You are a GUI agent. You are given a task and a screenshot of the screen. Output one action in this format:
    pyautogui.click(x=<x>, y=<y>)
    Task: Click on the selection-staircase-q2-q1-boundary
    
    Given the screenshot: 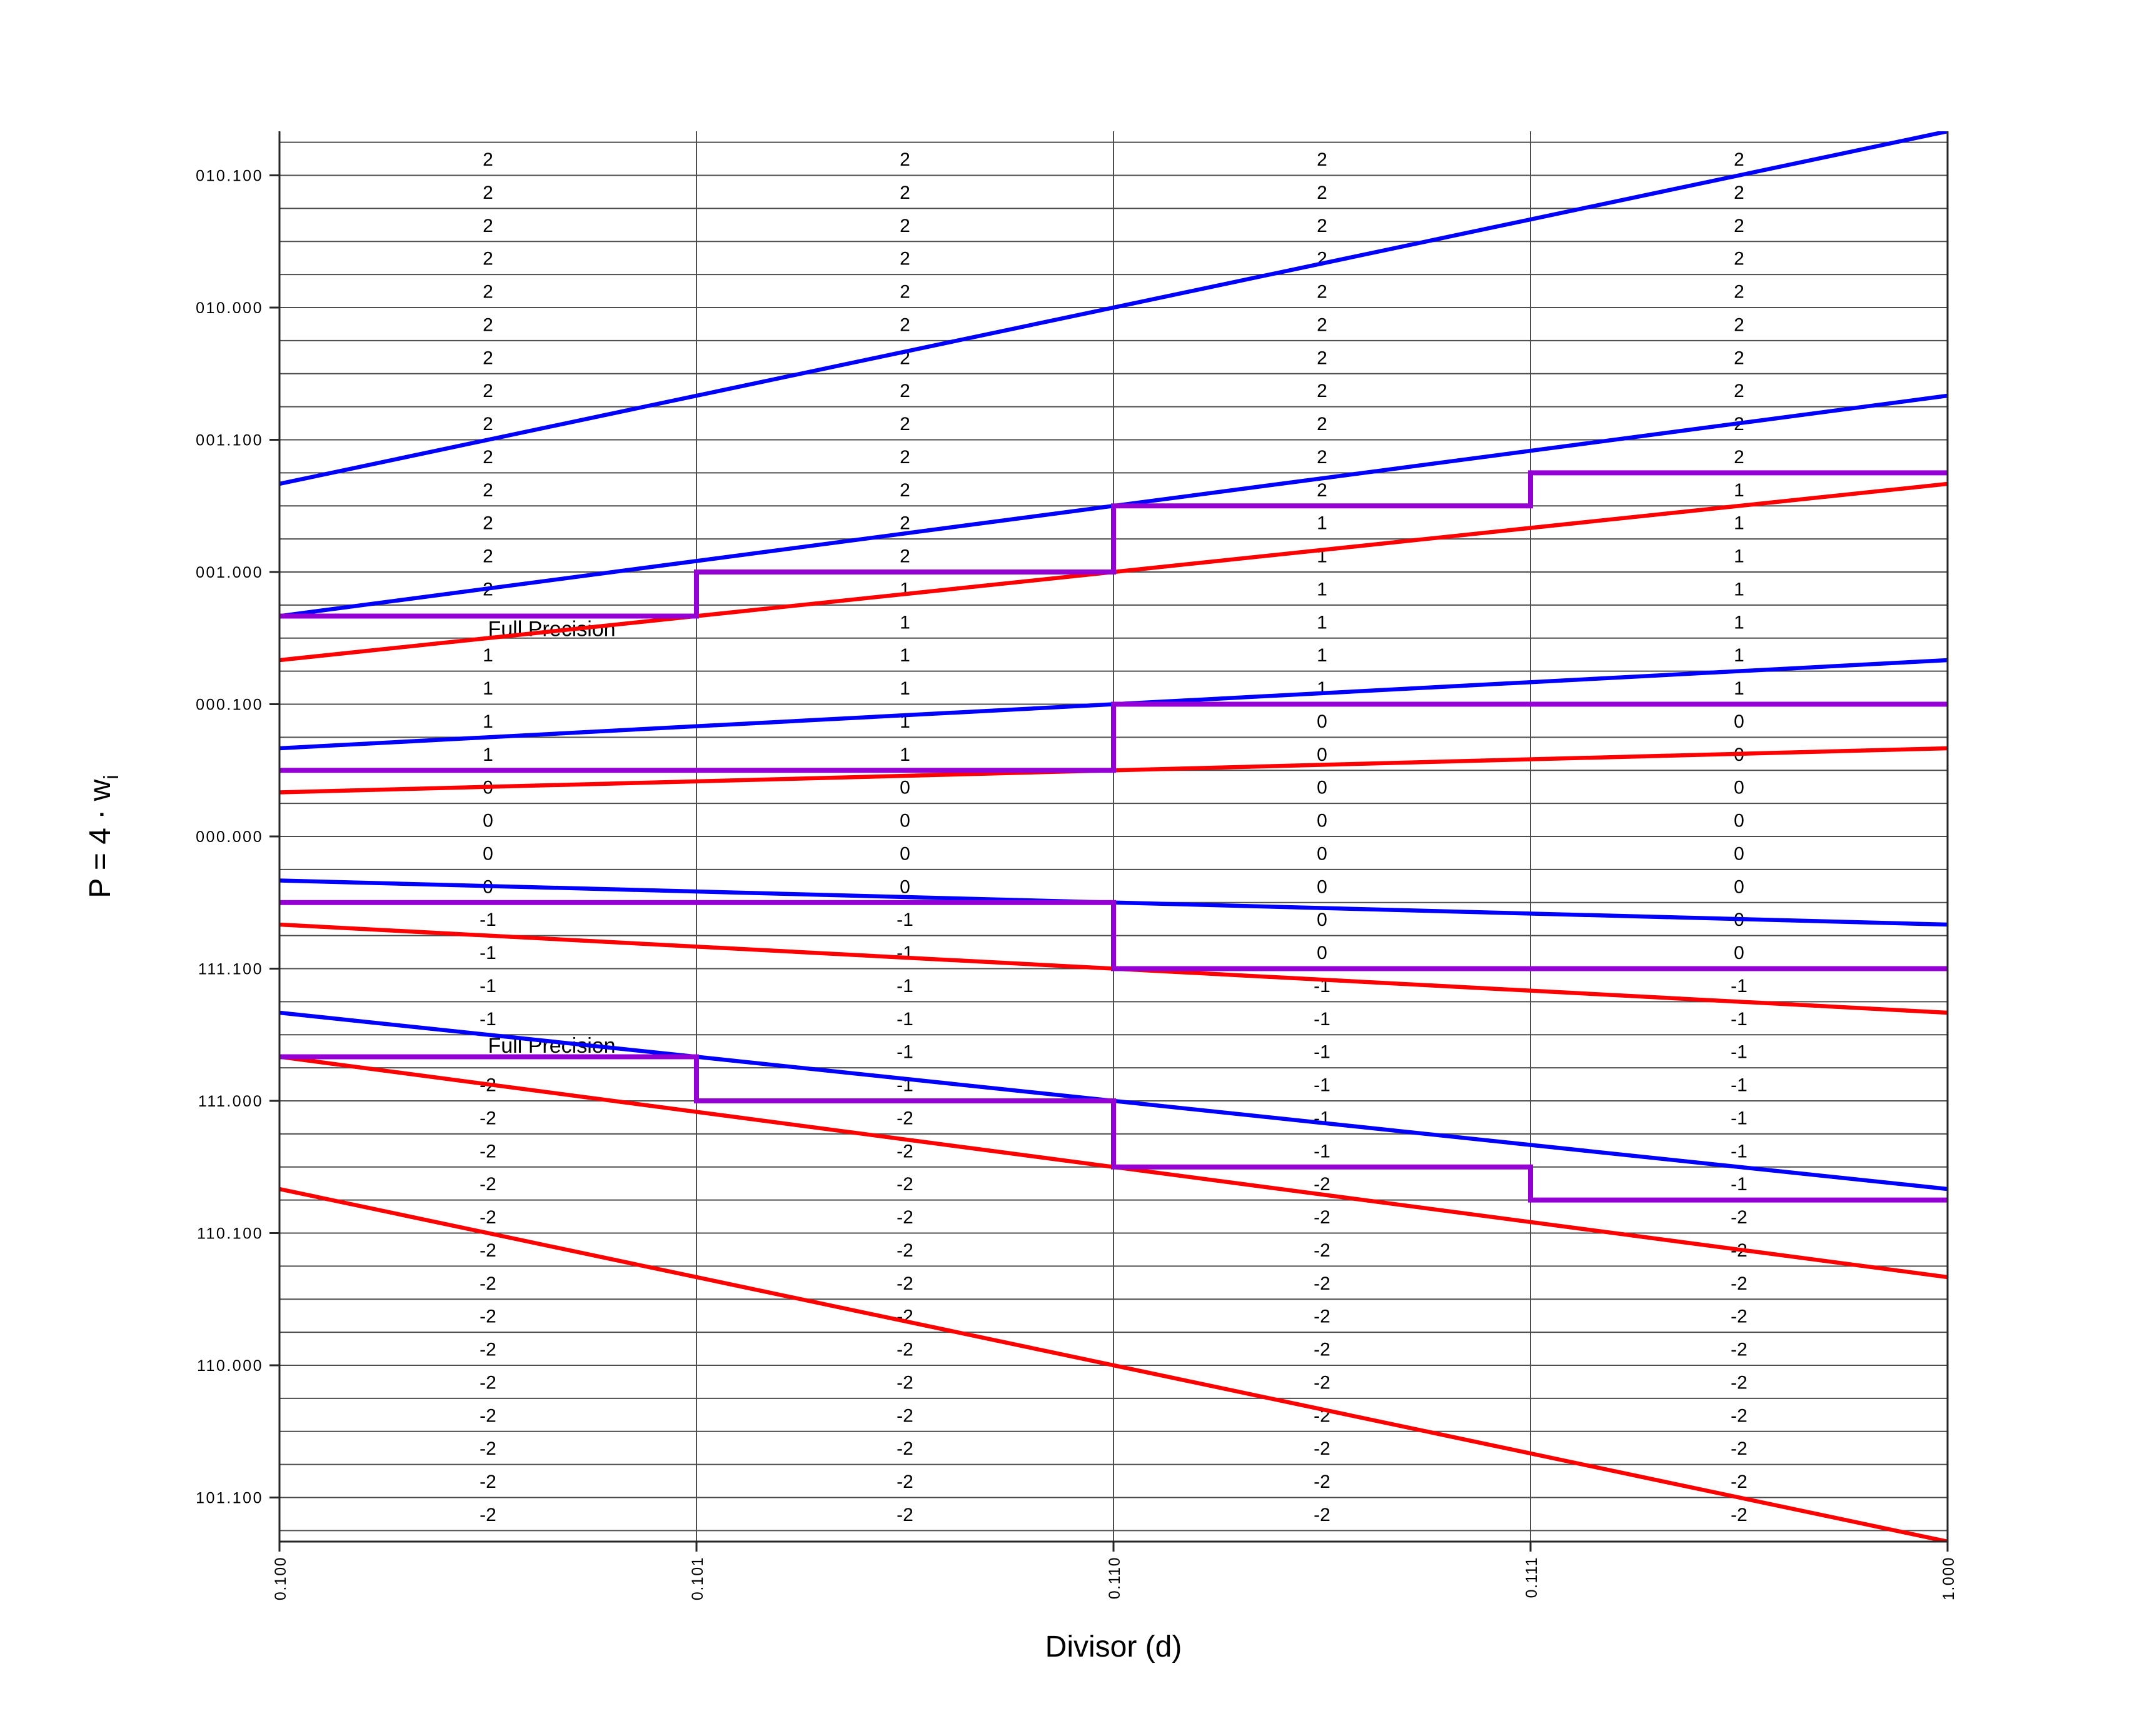 What is the action you would take?
    pyautogui.click(x=1113, y=544)
    